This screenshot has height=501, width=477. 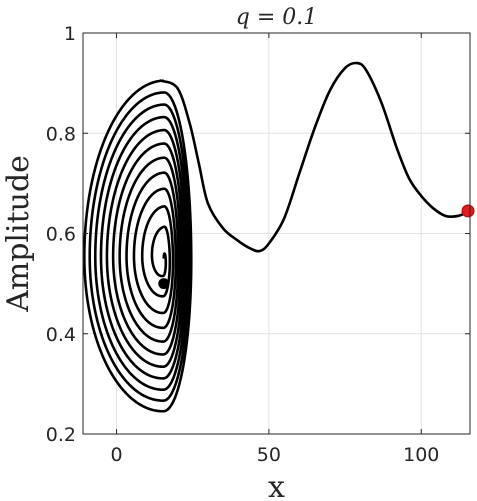 What do you see at coordinates (276, 485) in the screenshot?
I see `x-axis-label: x` at bounding box center [276, 485].